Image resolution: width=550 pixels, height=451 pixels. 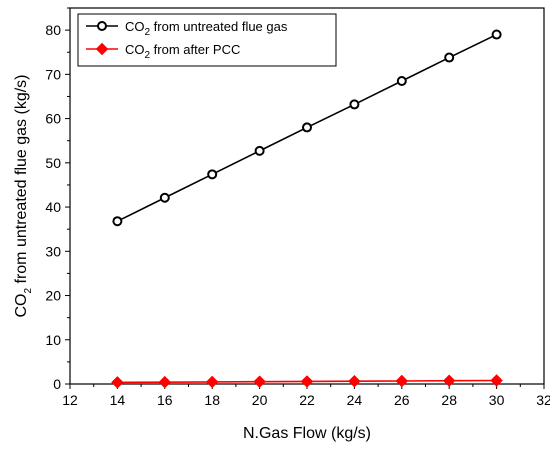 I want to click on x-tick-label: 22, so click(x=307, y=400).